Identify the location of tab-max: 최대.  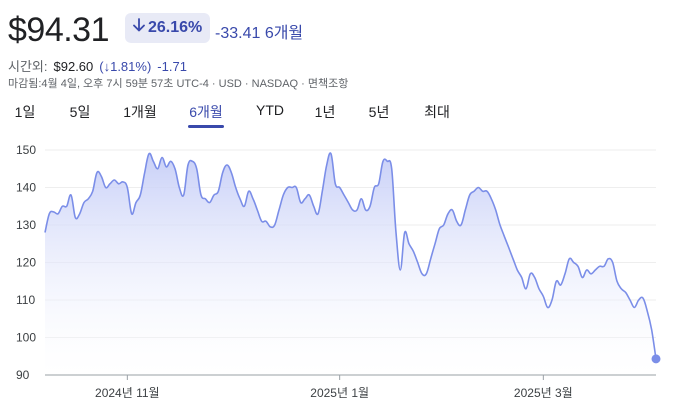
(437, 112).